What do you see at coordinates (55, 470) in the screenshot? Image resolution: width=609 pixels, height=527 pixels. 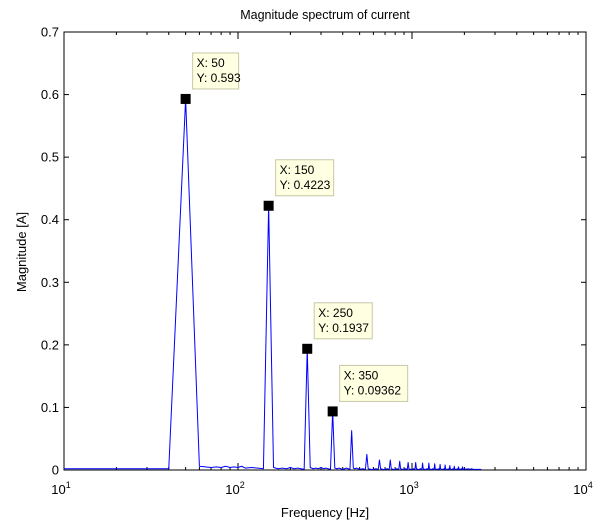 I see `y-tick-label: 0` at bounding box center [55, 470].